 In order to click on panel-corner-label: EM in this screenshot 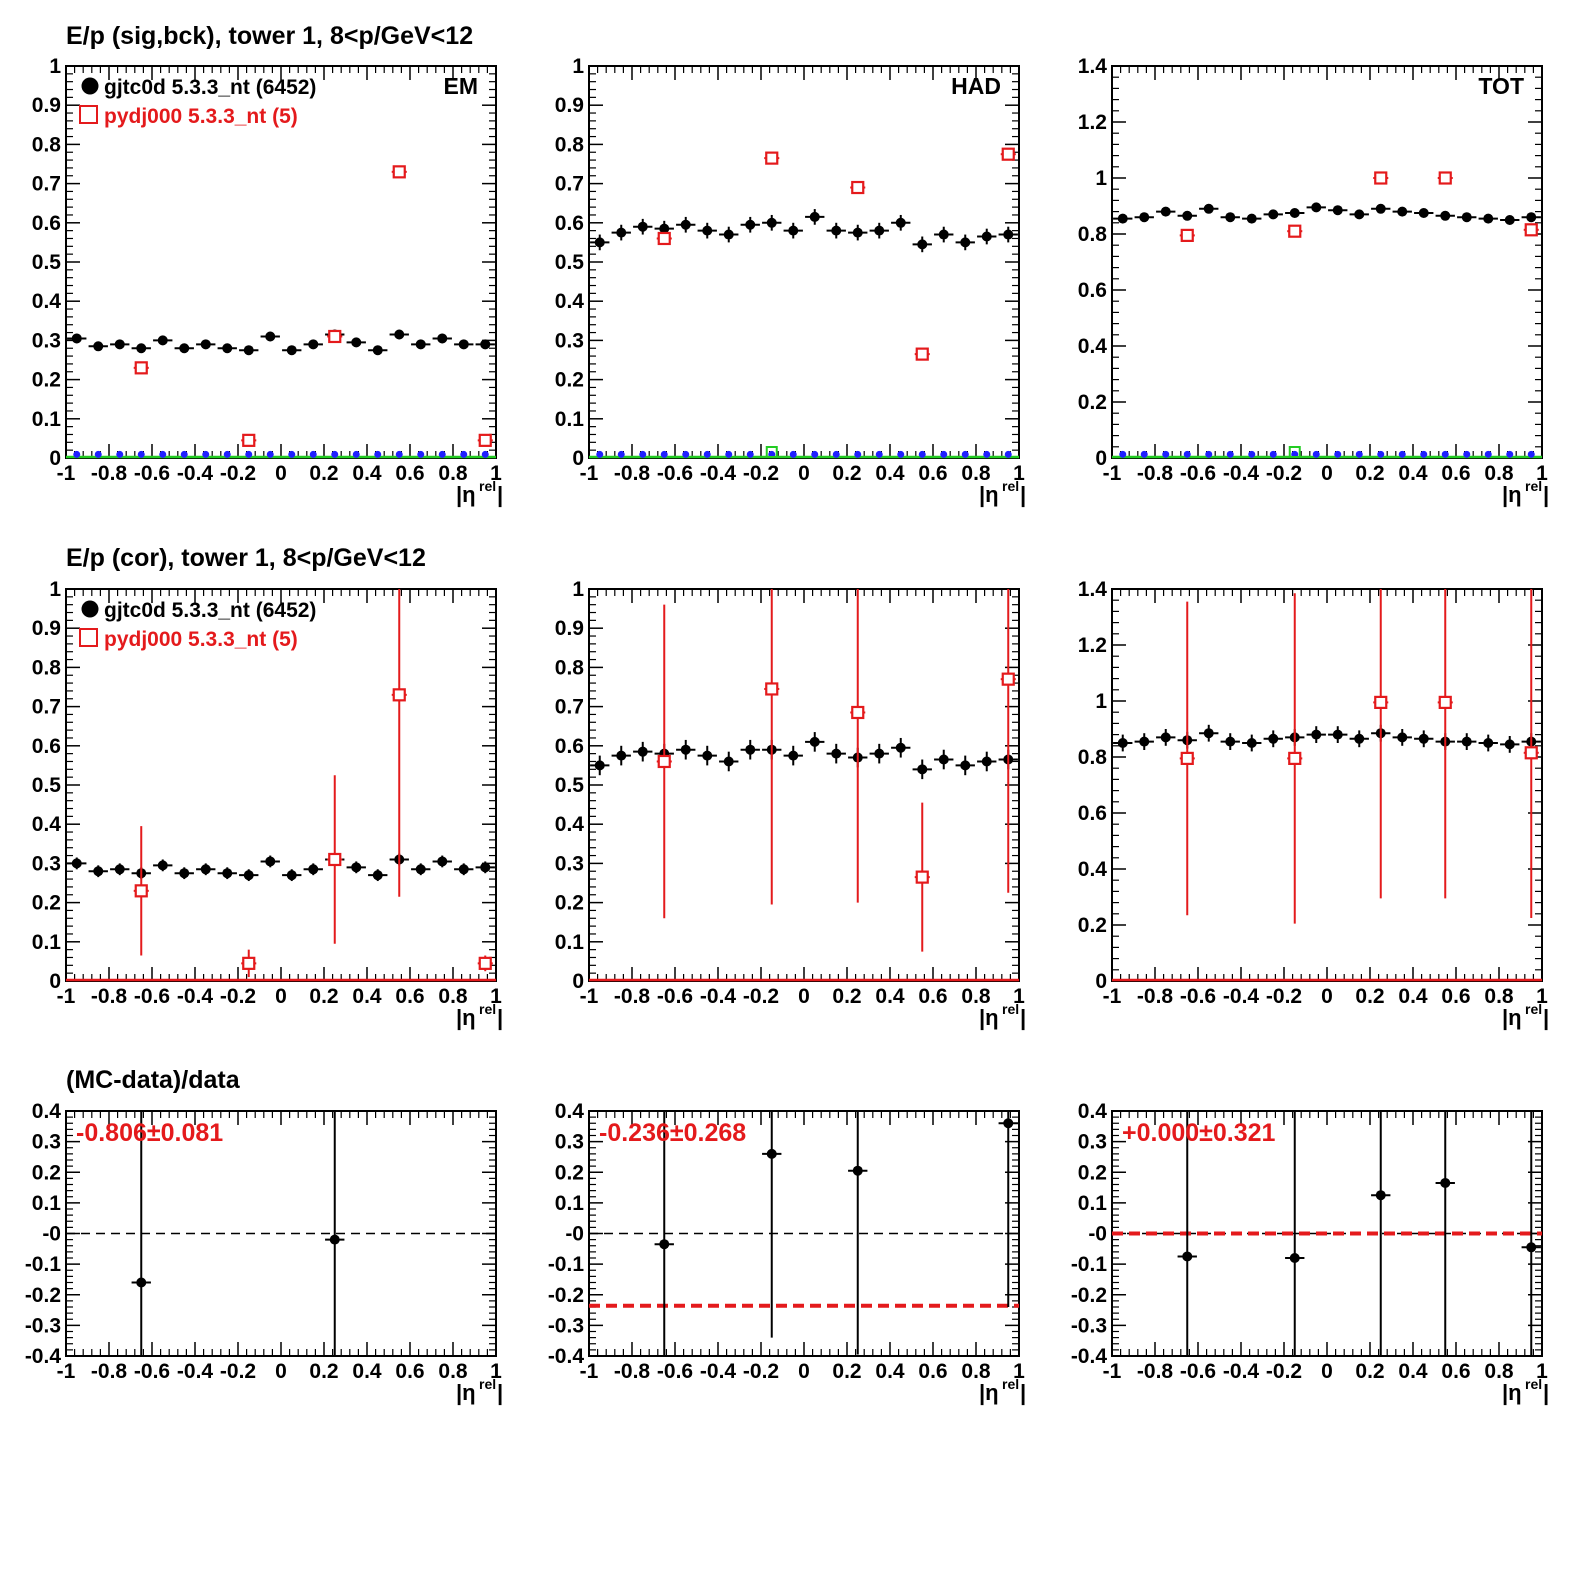, I will do `click(461, 86)`.